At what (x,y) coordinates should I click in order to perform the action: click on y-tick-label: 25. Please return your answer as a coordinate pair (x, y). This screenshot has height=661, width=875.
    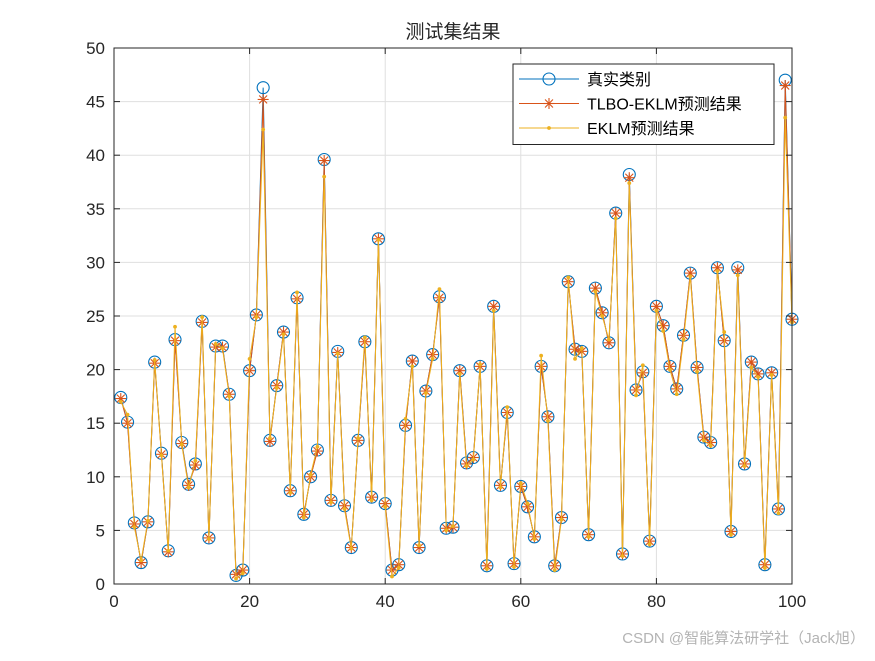
    Looking at the image, I should click on (95, 316).